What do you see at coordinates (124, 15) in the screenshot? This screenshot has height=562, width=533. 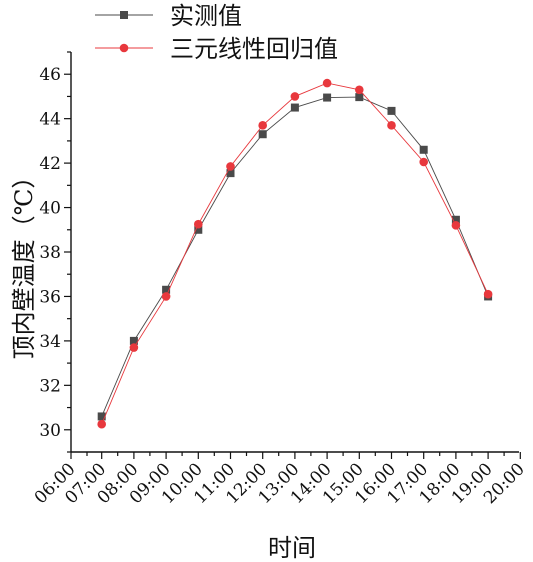 I see `legend-marker-square` at bounding box center [124, 15].